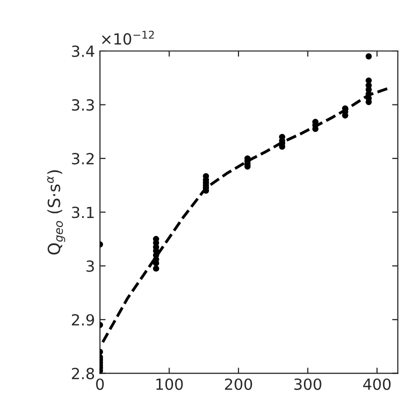  What do you see at coordinates (238, 384) in the screenshot?
I see `x-tick-label: 200` at bounding box center [238, 384].